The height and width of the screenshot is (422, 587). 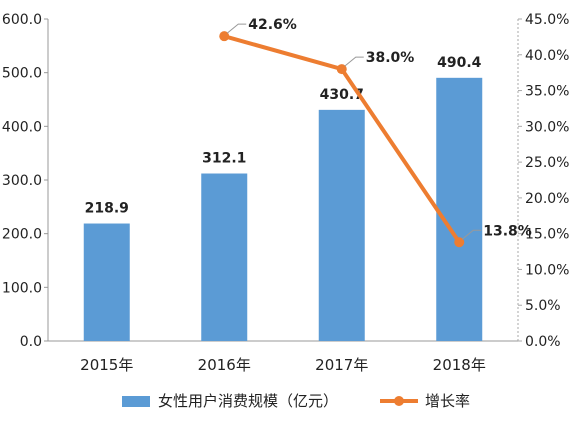 What do you see at coordinates (22, 20) in the screenshot?
I see `y-left-tick-label: 600.0` at bounding box center [22, 20].